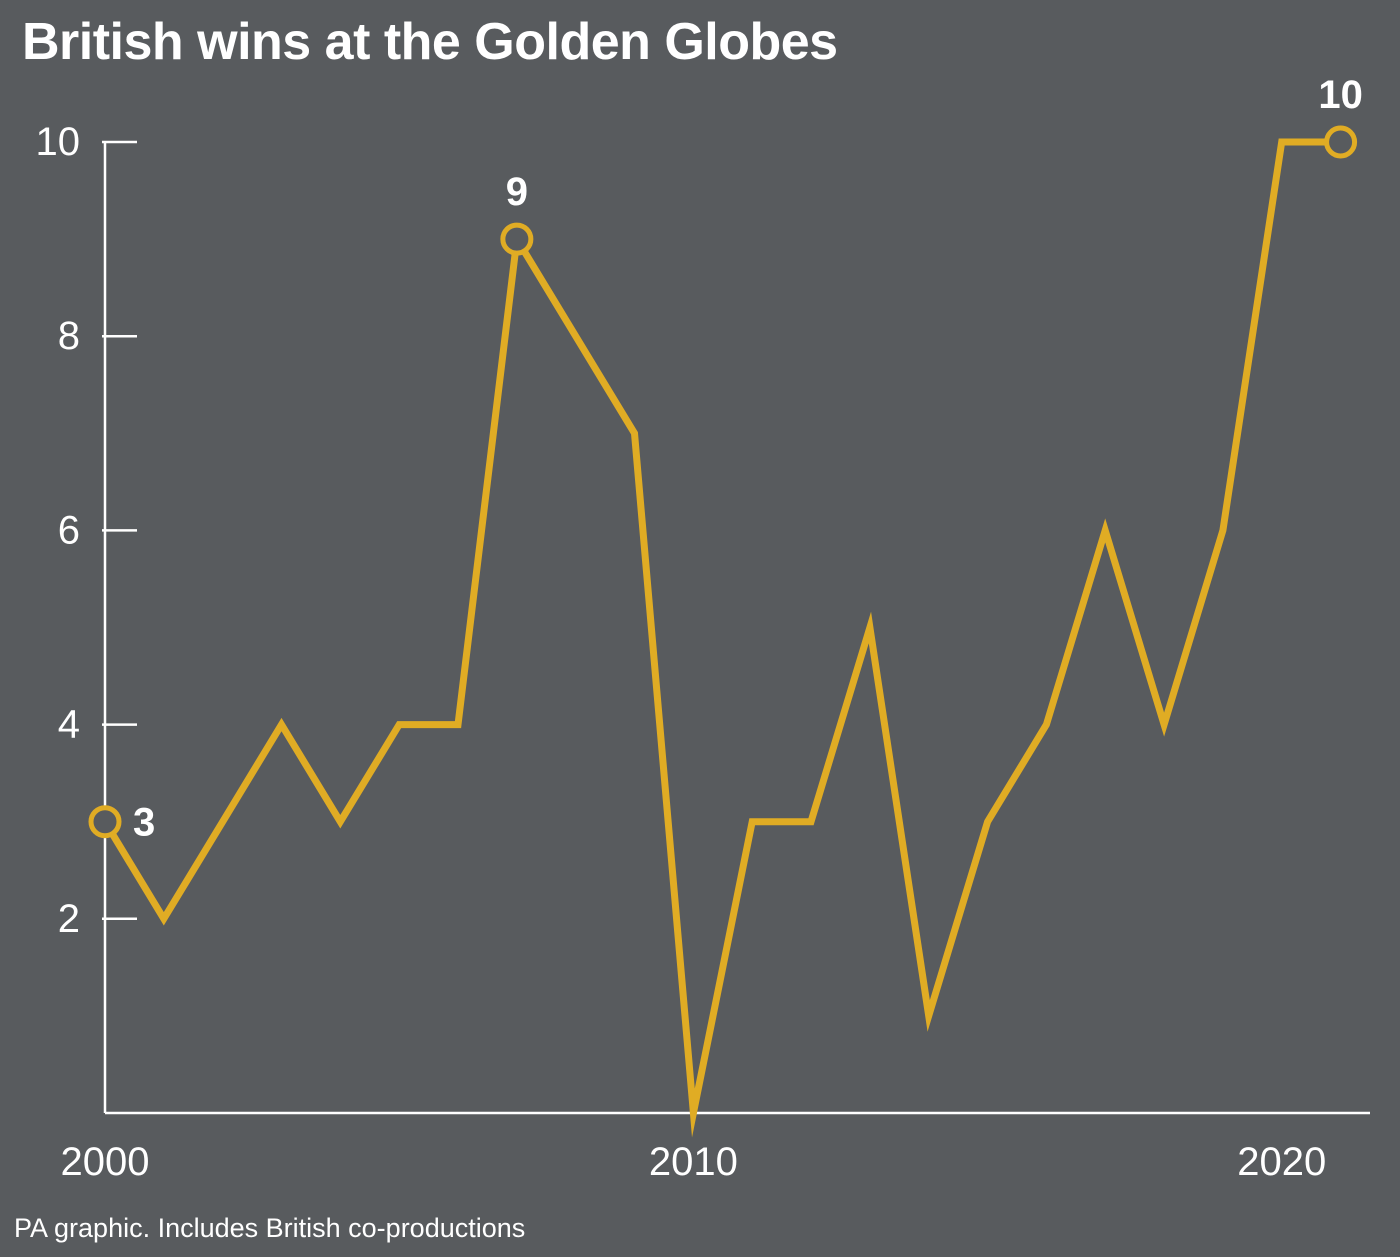 This screenshot has width=1400, height=1257. What do you see at coordinates (1281, 1162) in the screenshot?
I see `x-tick-label: 2020` at bounding box center [1281, 1162].